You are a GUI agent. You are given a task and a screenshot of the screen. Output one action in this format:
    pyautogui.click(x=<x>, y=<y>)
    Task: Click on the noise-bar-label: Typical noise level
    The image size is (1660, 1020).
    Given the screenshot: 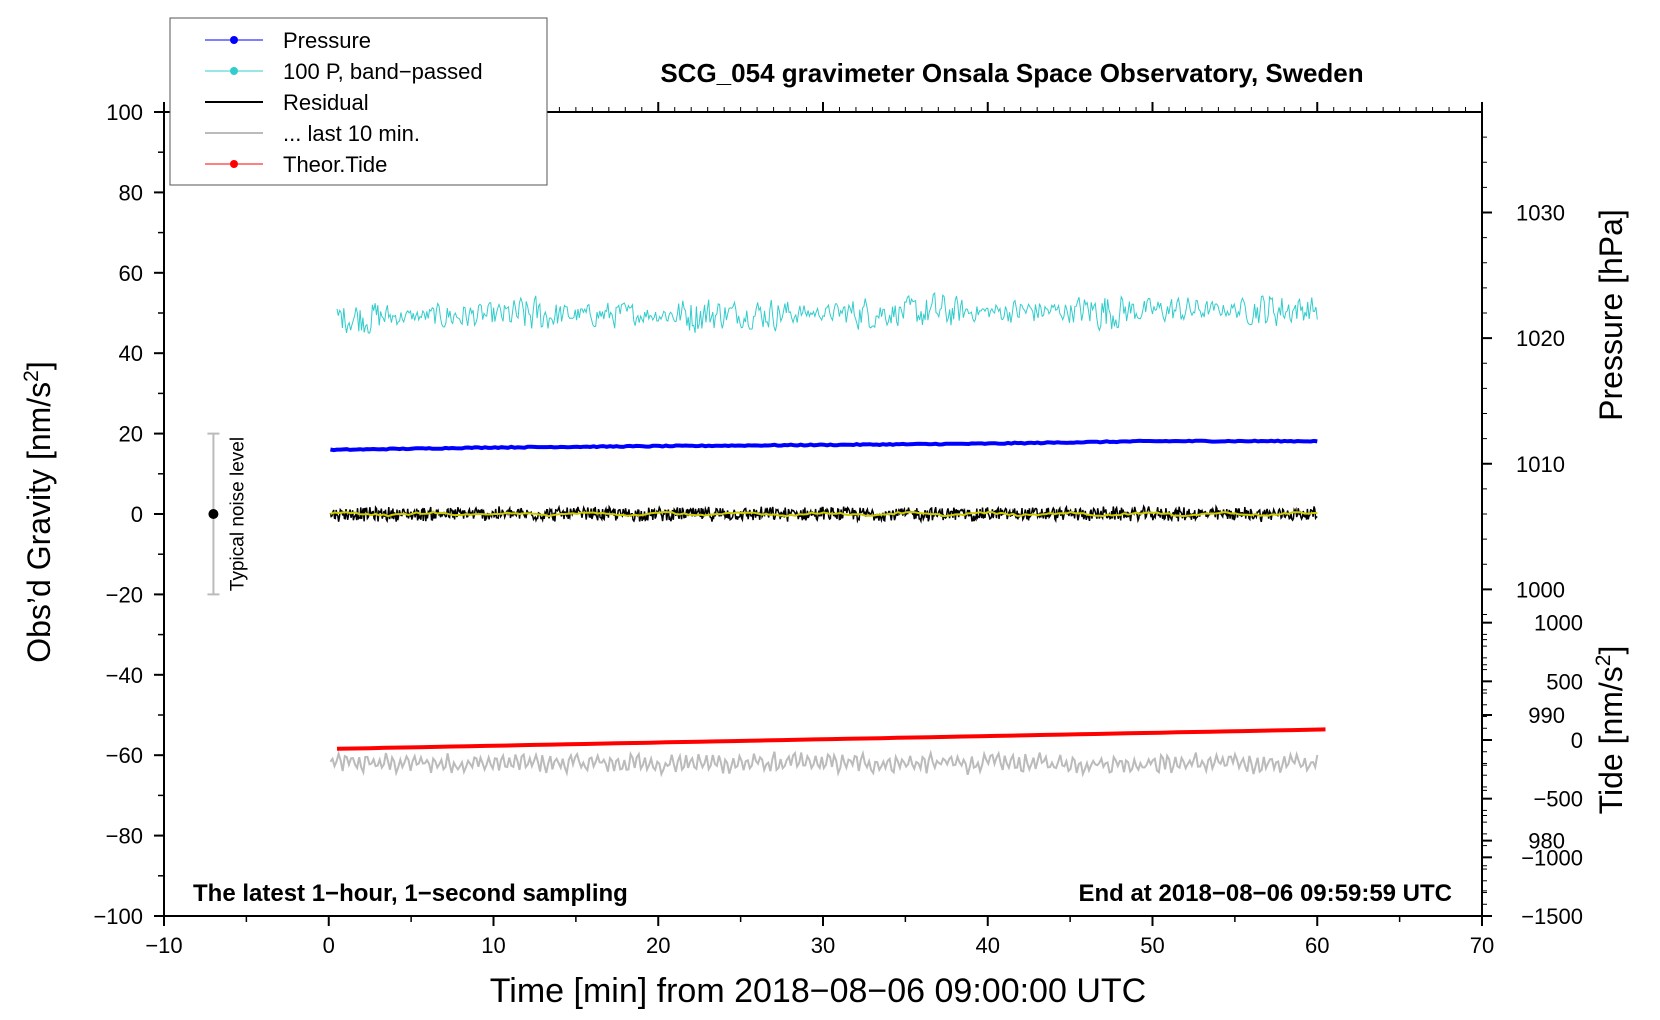 What is the action you would take?
    pyautogui.click(x=237, y=514)
    